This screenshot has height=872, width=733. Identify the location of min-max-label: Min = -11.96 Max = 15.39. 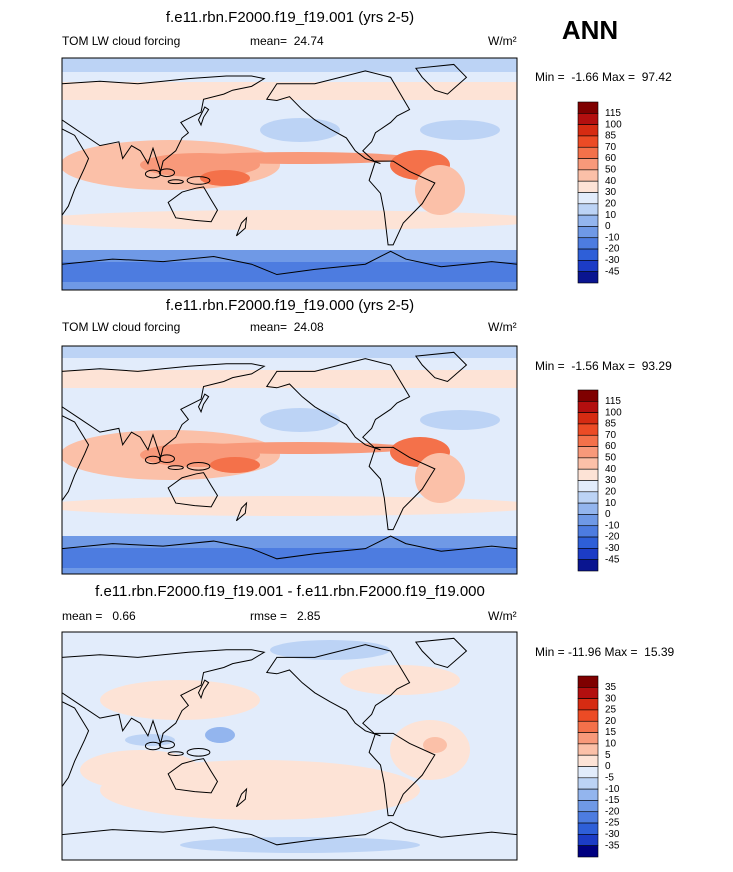
(605, 652).